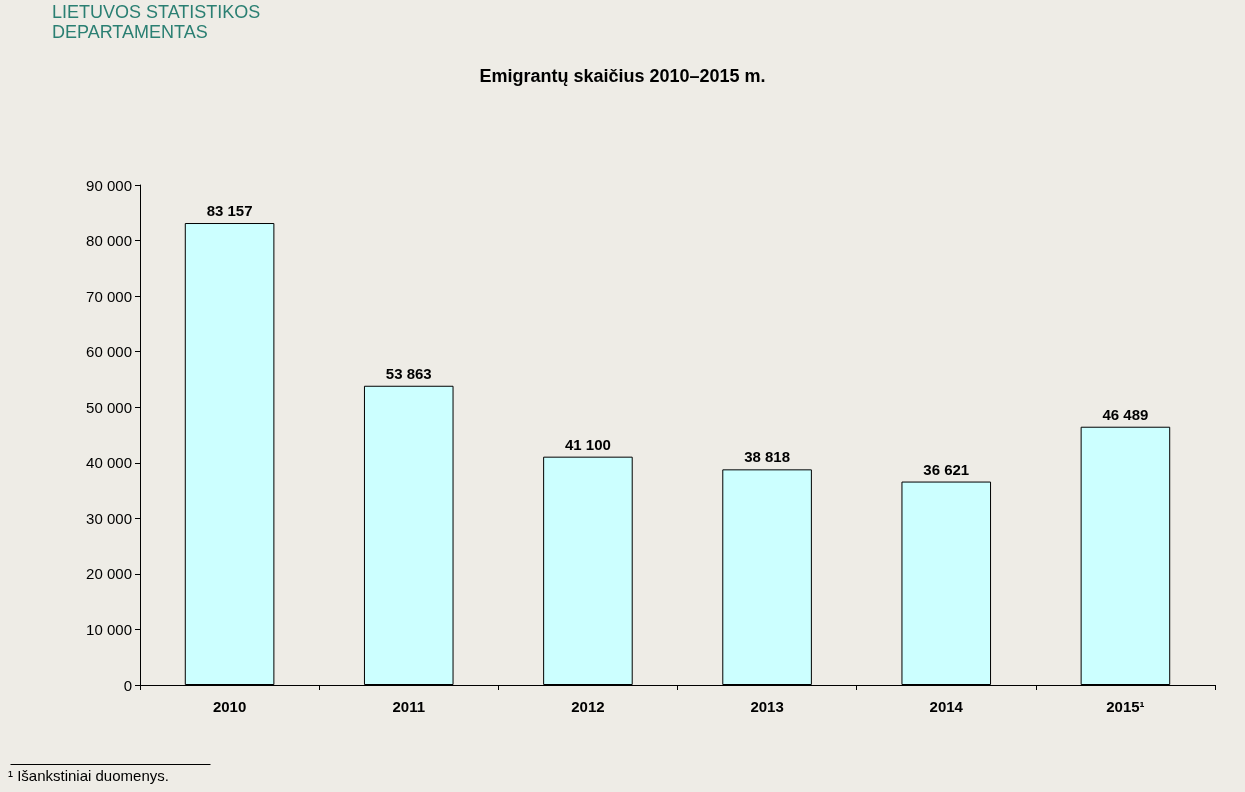  I want to click on y-tick-label: 40 000, so click(109, 463).